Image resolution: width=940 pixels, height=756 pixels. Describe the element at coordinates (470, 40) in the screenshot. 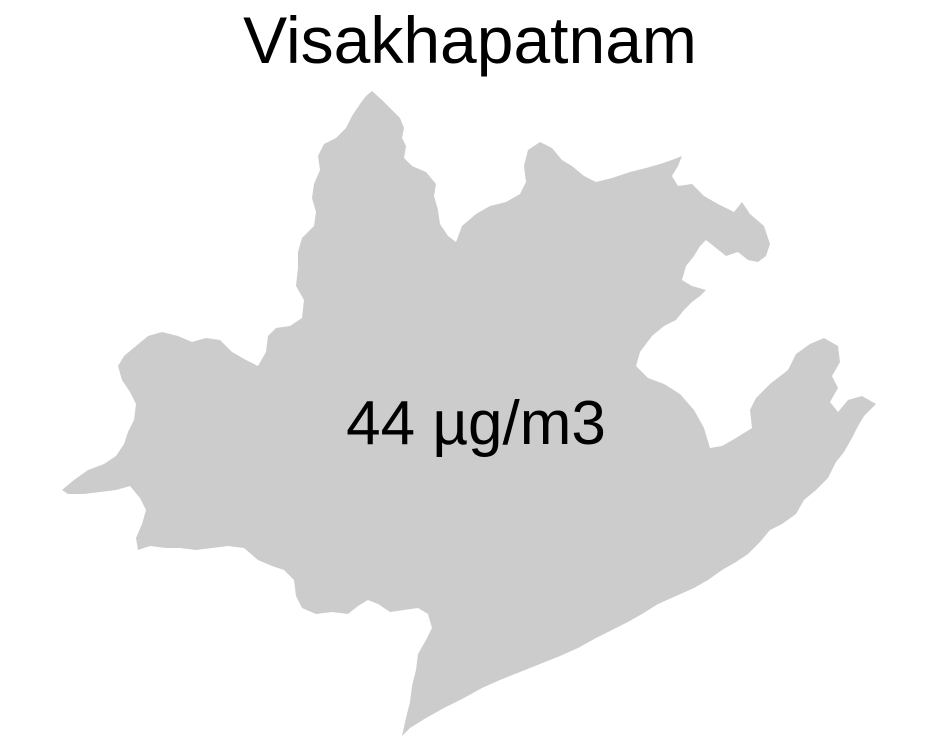

I see `map-title: Visakhapatnam` at that location.